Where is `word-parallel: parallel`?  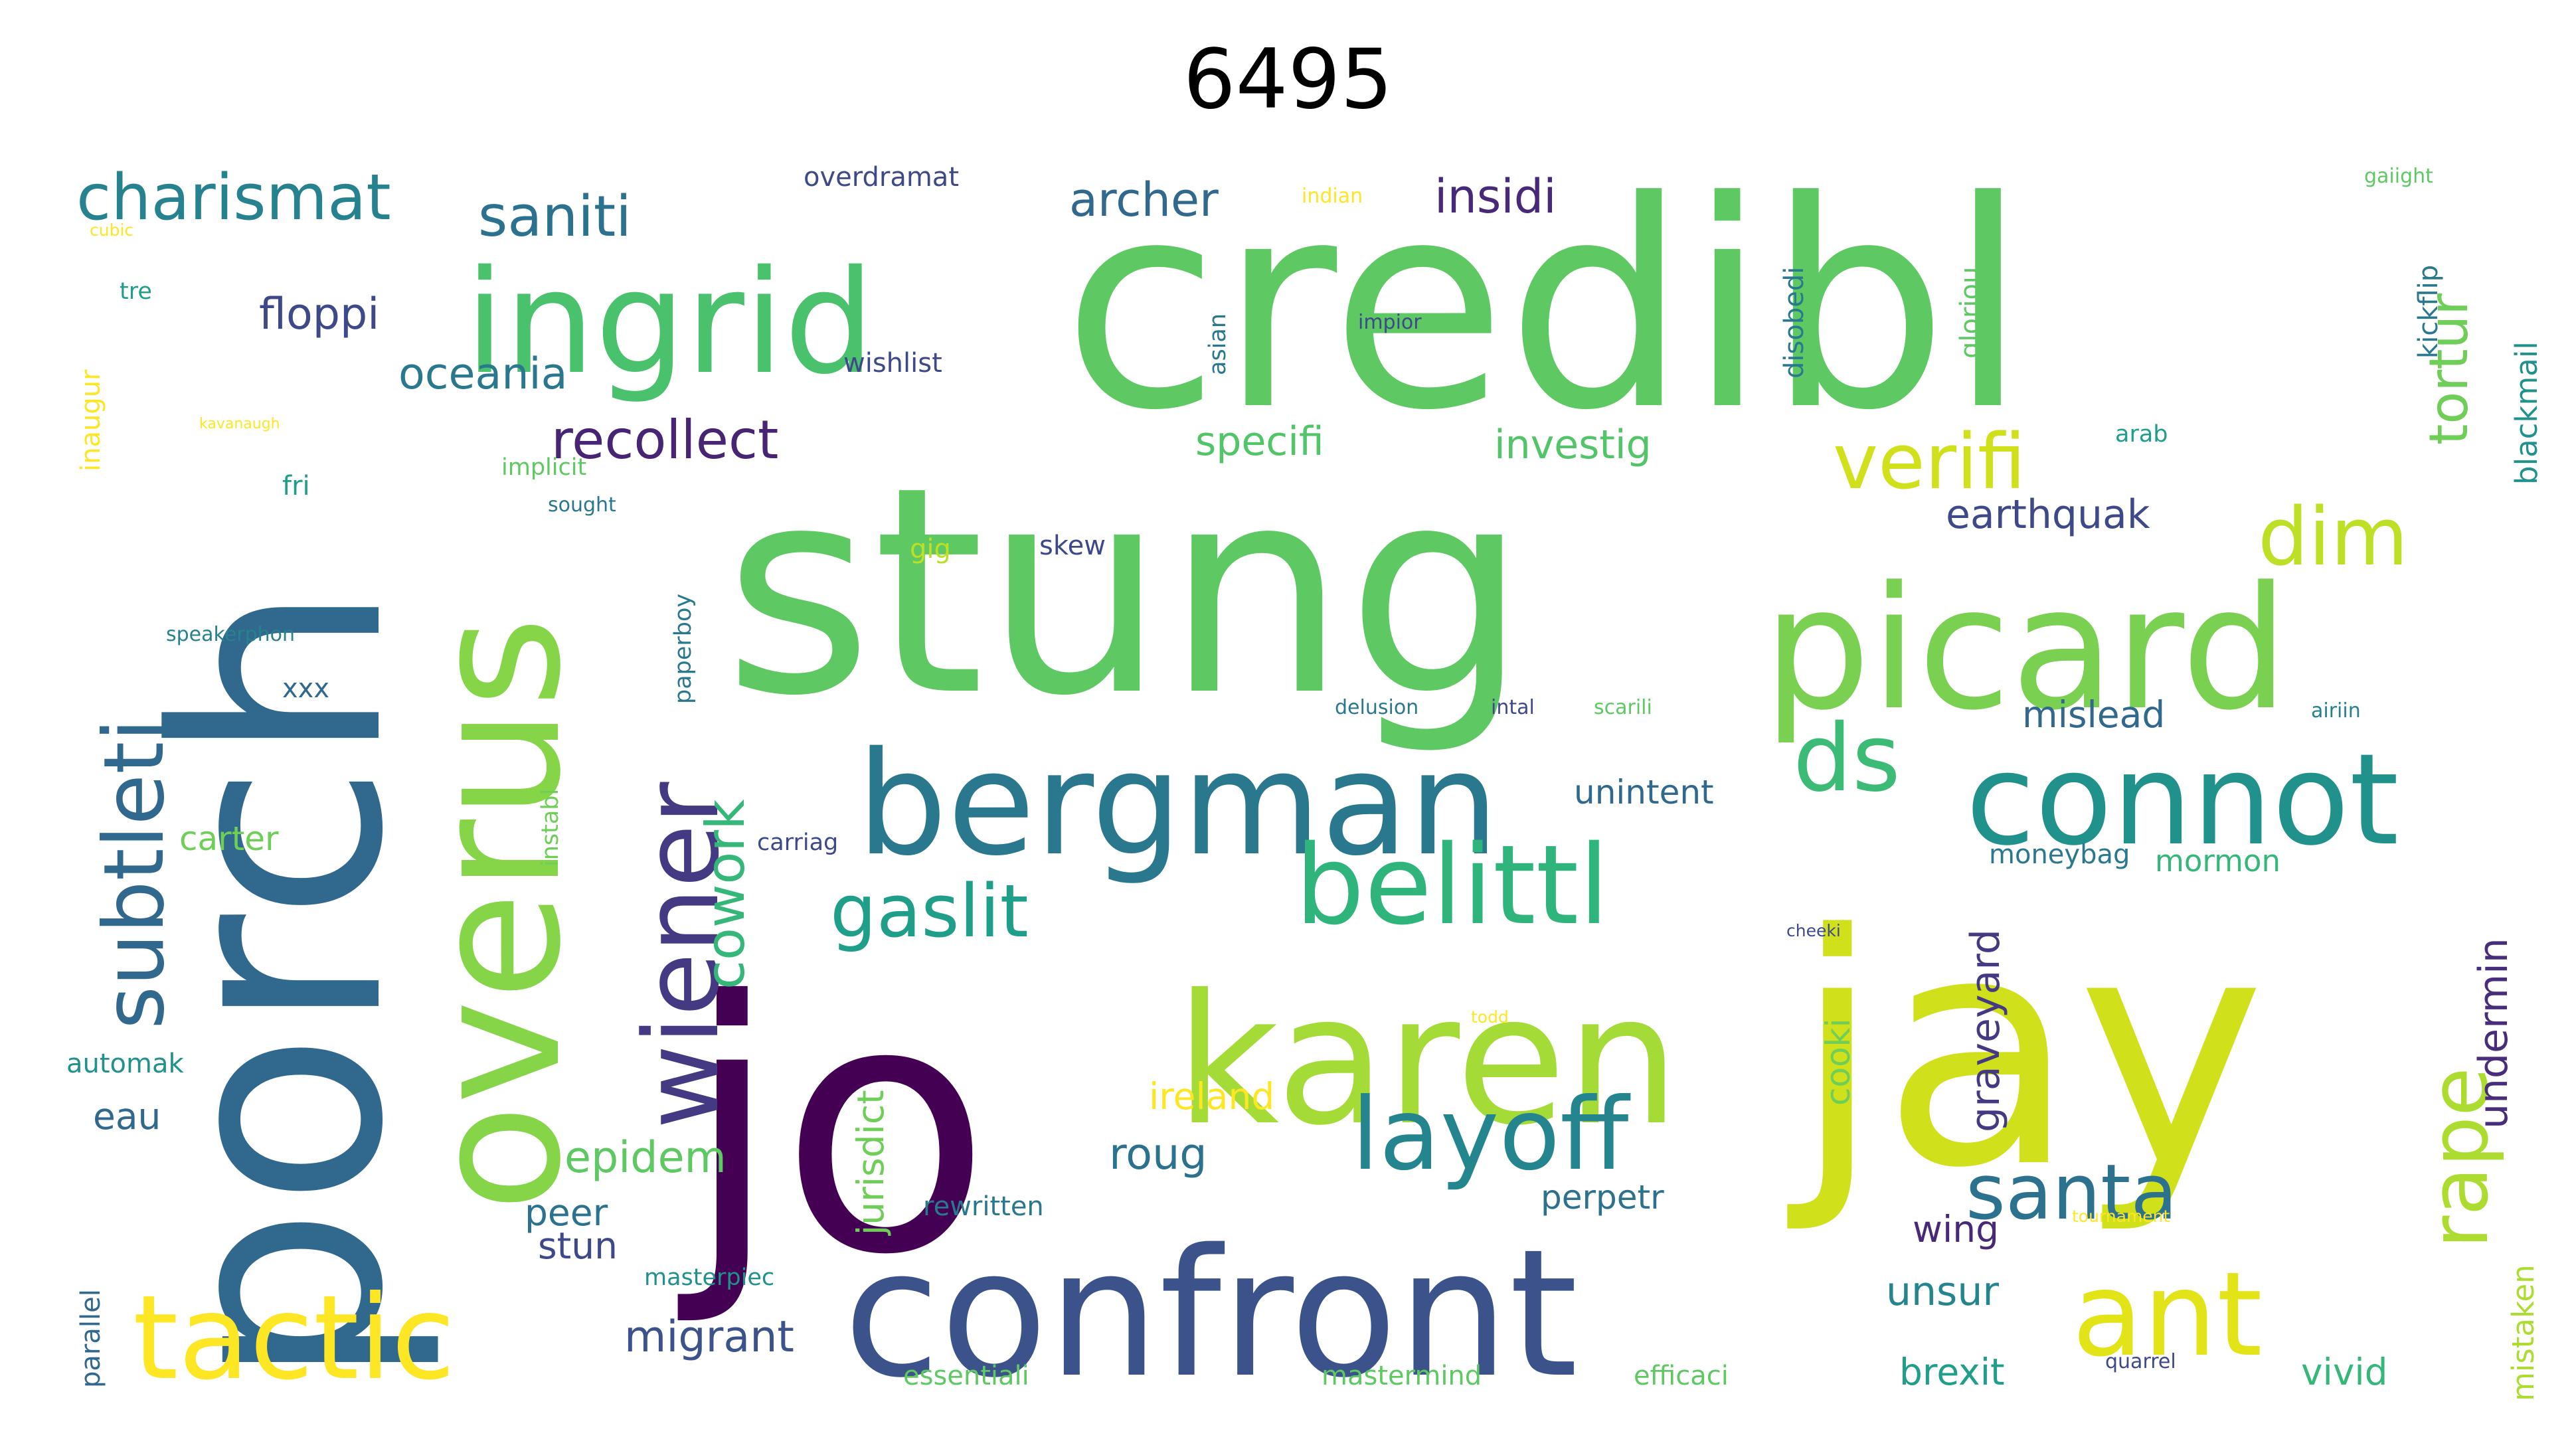
word-parallel: parallel is located at coordinates (91, 1338).